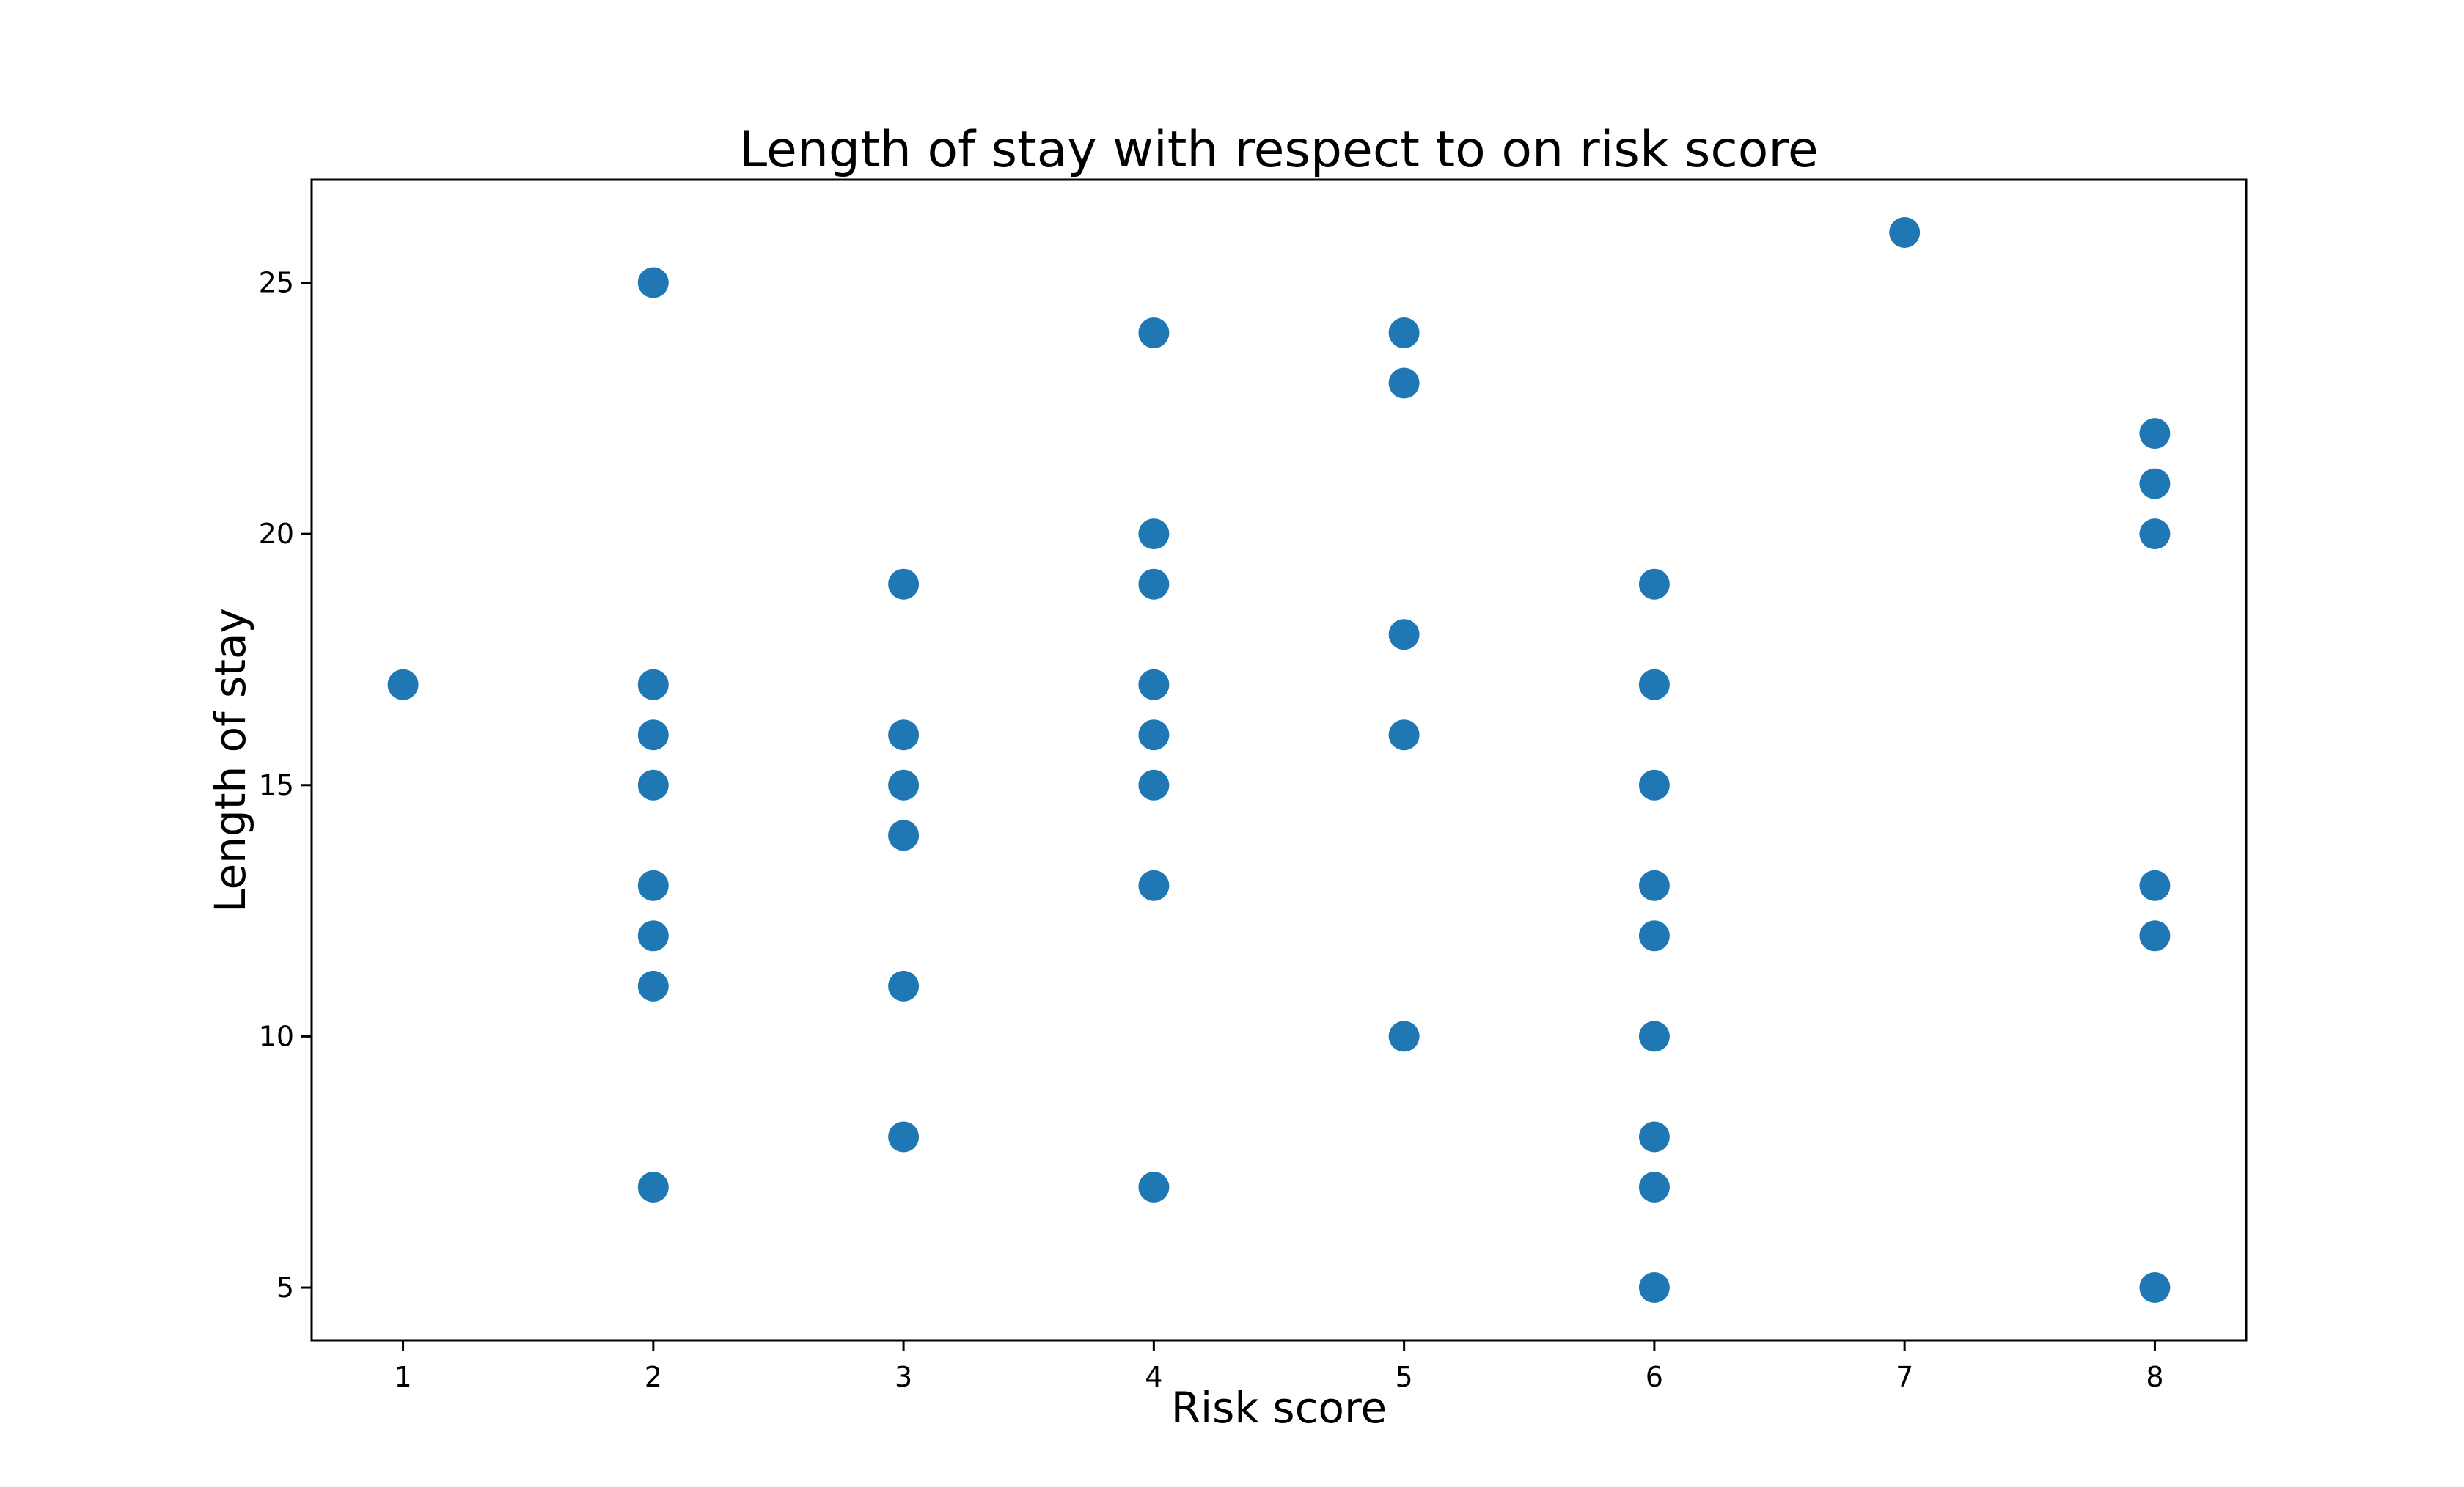 This screenshot has width=2464, height=1487. I want to click on y-axis-ticks: 5 10 15 20 25, so click(285, 785).